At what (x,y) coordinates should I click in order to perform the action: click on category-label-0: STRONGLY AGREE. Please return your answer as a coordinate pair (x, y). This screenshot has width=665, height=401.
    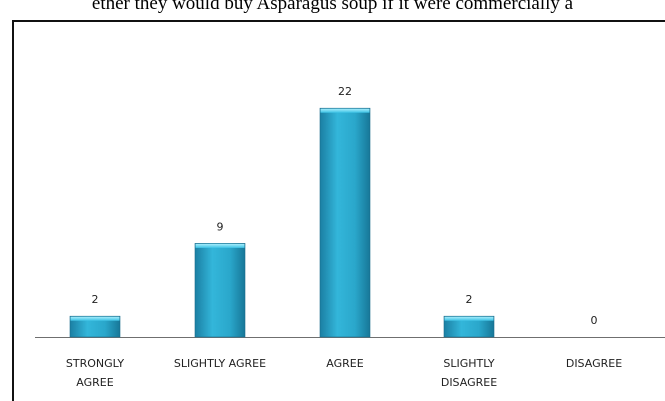
    Looking at the image, I should click on (95, 373).